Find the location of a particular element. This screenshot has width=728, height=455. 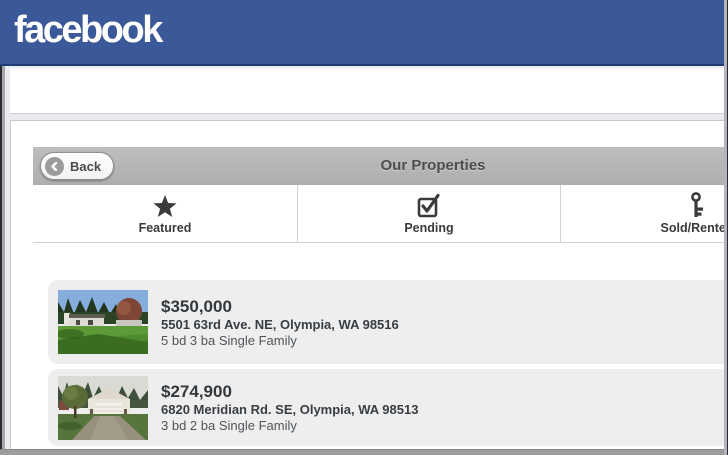

star-icon is located at coordinates (165, 205).